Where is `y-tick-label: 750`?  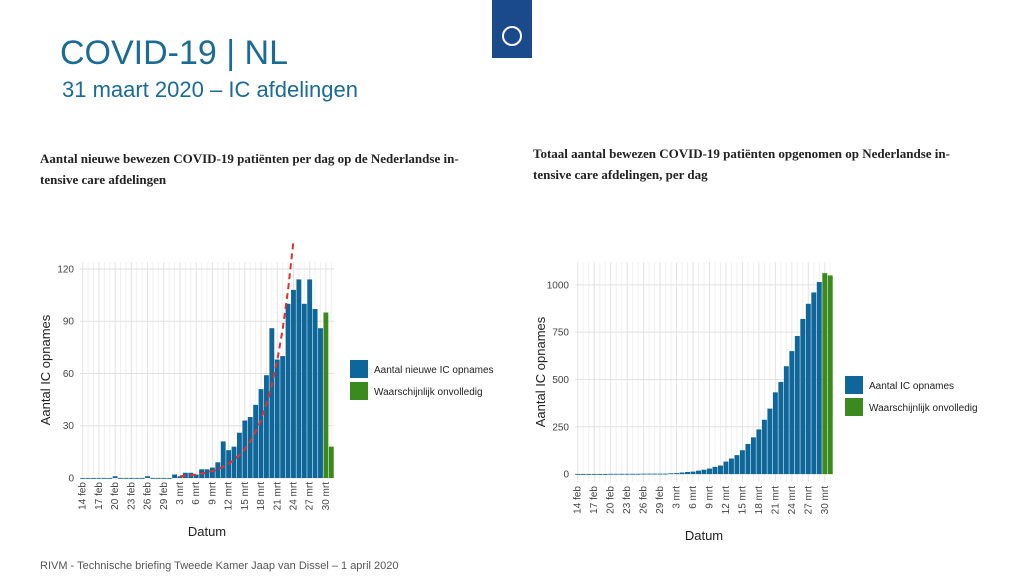
y-tick-label: 750 is located at coordinates (560, 333).